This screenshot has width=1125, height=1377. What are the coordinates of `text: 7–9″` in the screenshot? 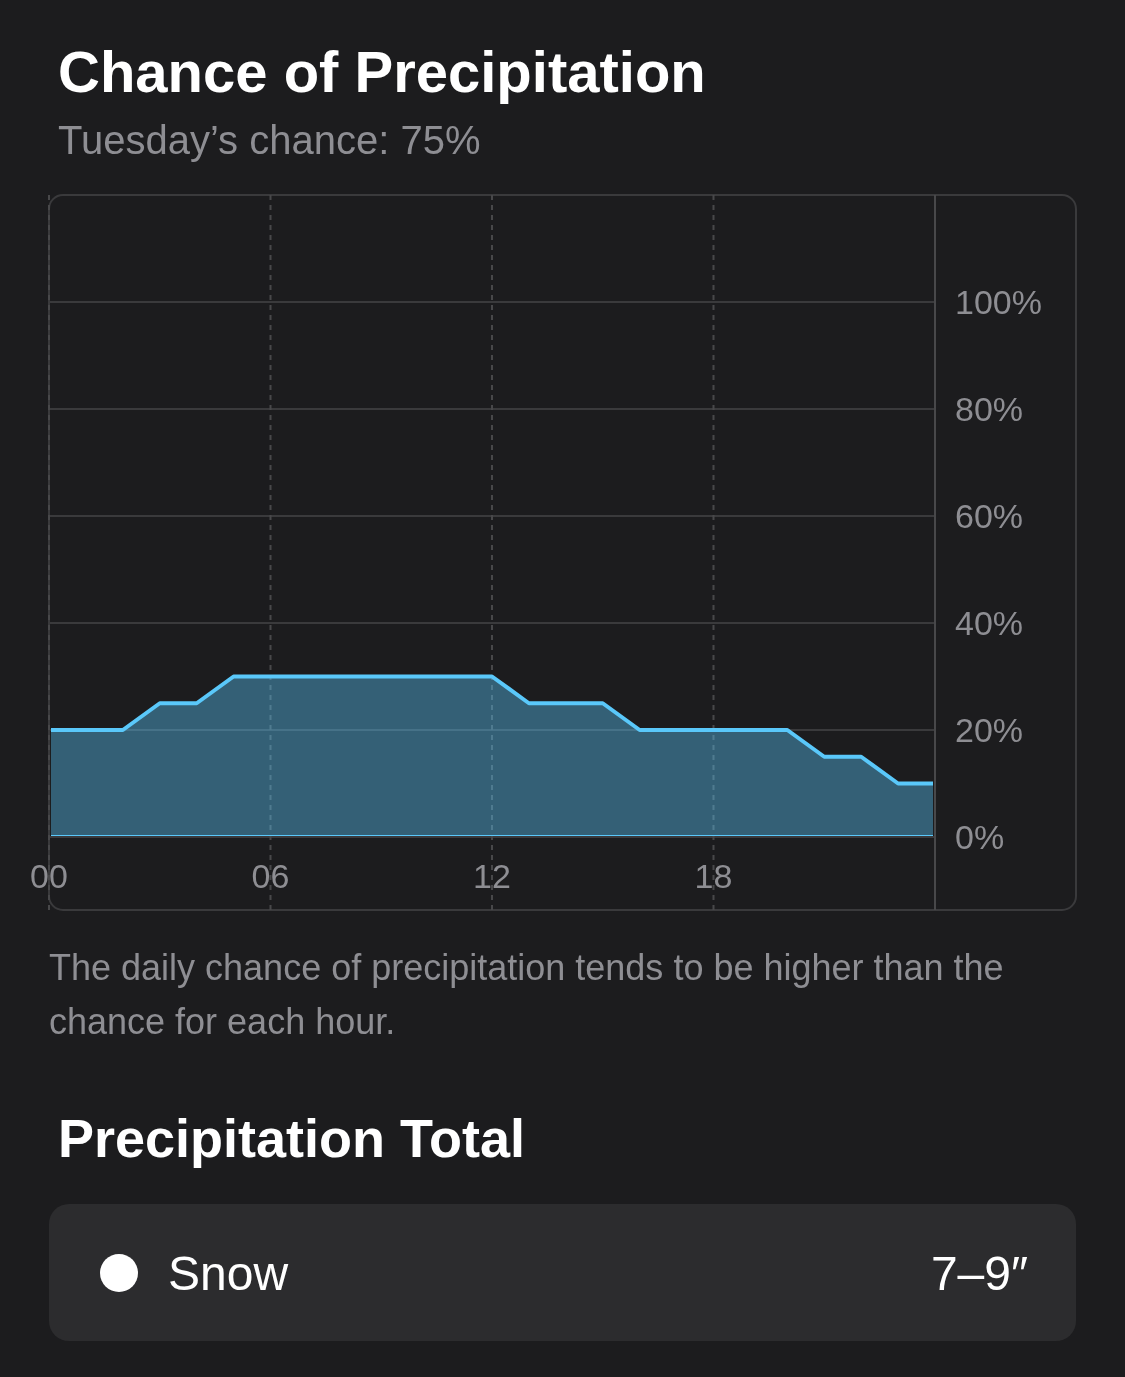 It's located at (979, 1273).